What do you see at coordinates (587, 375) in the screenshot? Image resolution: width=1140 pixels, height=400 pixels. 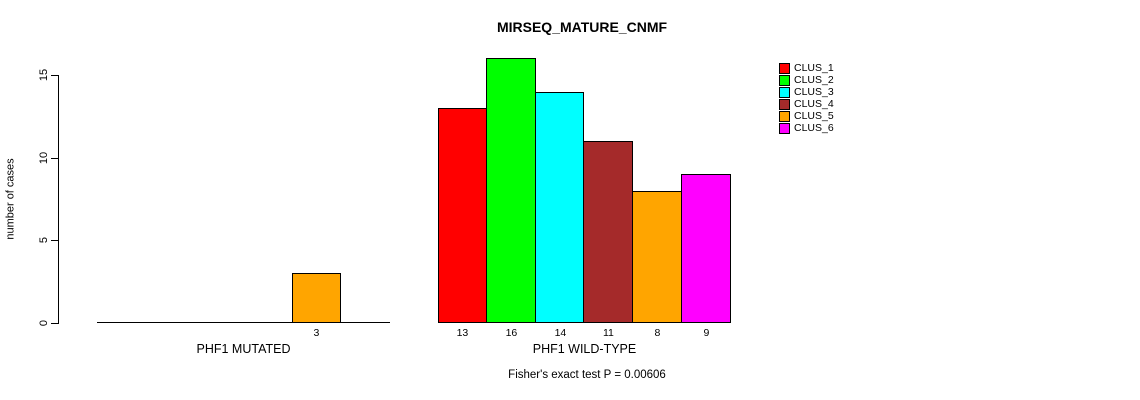 I see `subtitle: Fisher's exact test P = 0.00606` at bounding box center [587, 375].